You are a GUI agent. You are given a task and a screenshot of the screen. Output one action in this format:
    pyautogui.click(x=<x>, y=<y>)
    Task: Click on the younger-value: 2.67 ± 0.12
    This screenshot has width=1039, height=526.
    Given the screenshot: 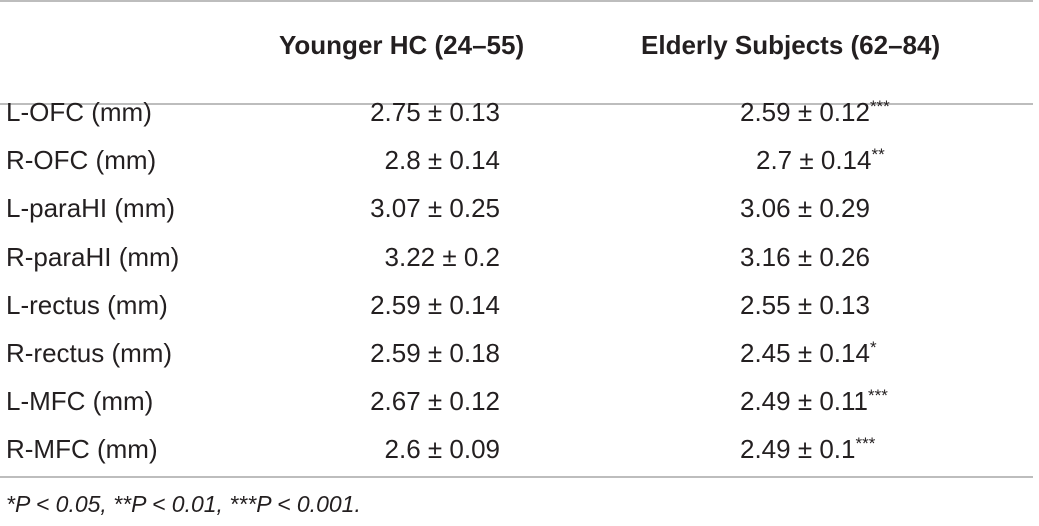 What is the action you would take?
    pyautogui.click(x=435, y=401)
    